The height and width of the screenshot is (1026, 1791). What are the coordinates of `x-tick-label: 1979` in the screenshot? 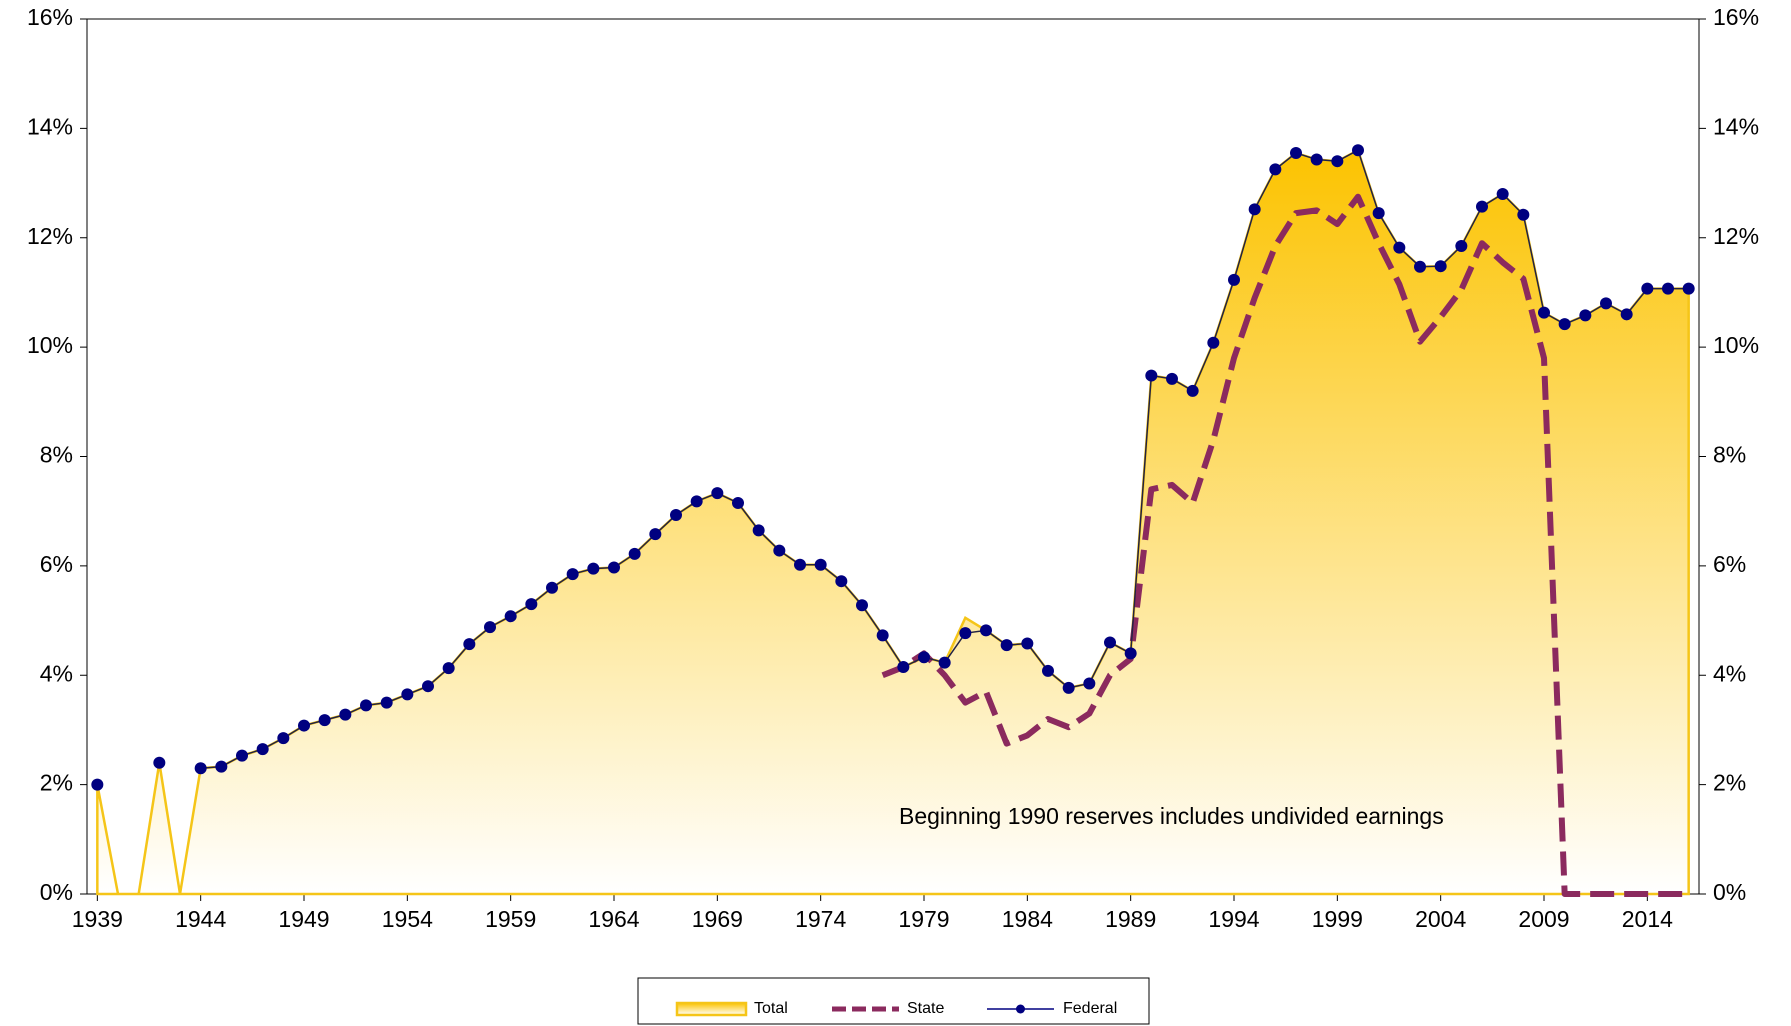 It's located at (923, 919).